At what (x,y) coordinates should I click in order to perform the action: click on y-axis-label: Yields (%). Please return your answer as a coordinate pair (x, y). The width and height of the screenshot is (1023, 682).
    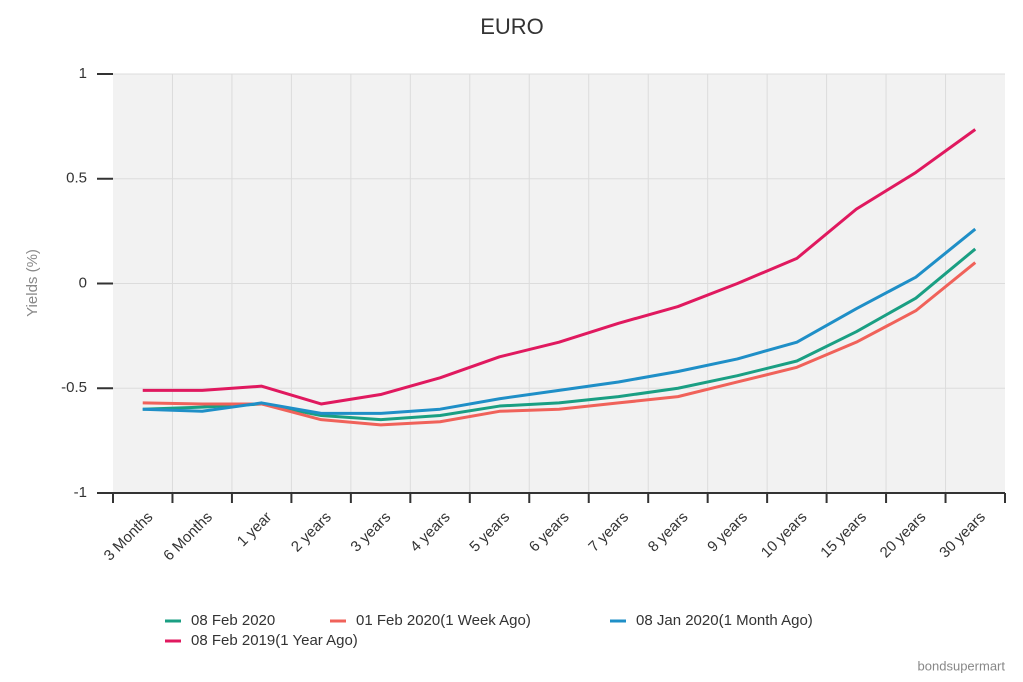
    Looking at the image, I should click on (32, 283).